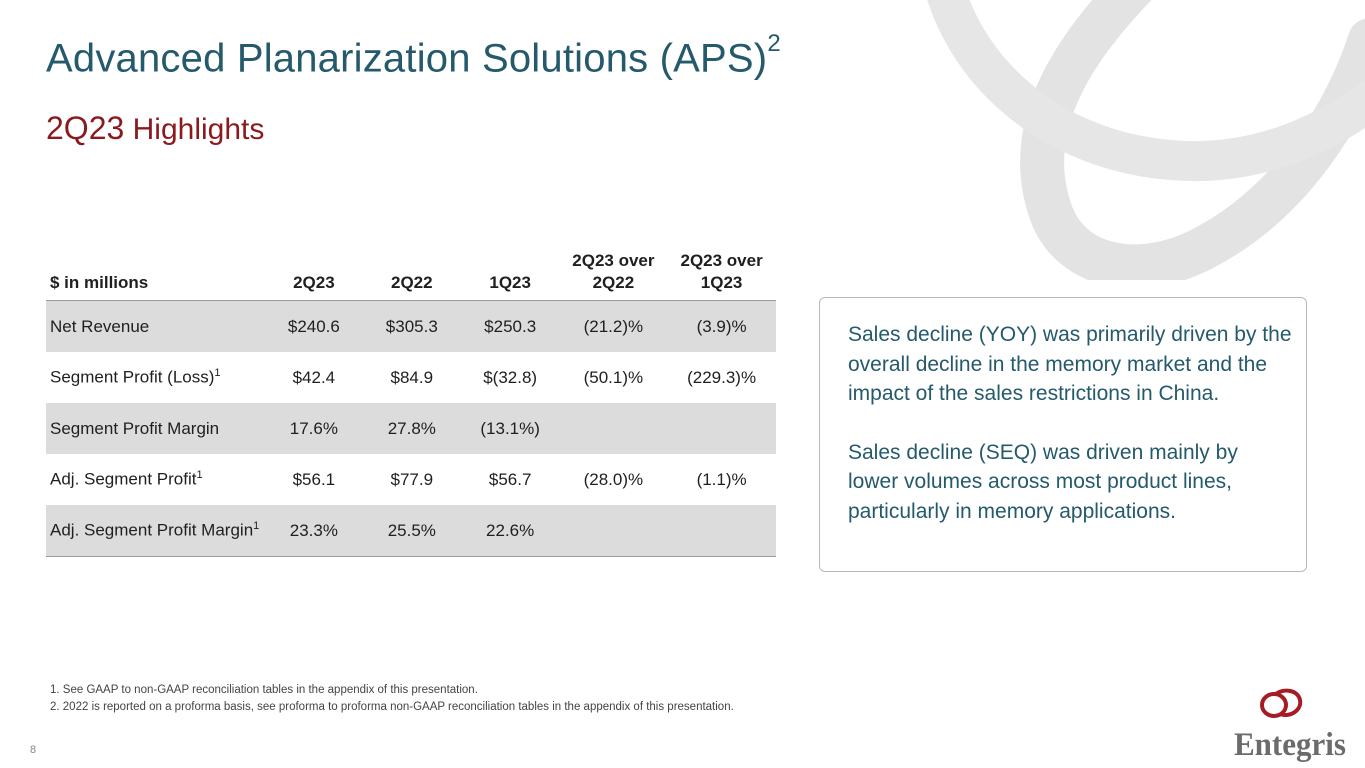 Image resolution: width=1365 pixels, height=768 pixels. I want to click on page-number: 8, so click(33, 750).